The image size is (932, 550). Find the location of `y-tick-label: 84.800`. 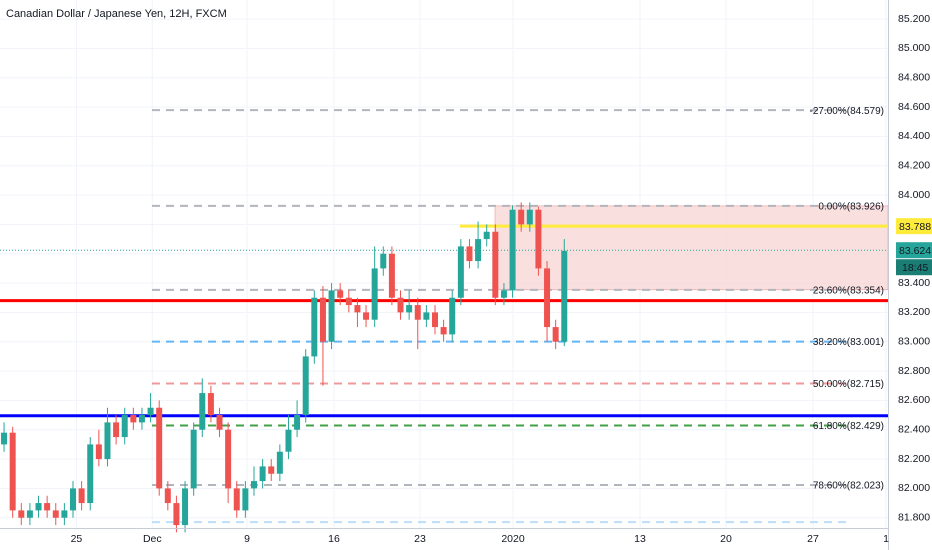

y-tick-label: 84.800 is located at coordinates (914, 78).